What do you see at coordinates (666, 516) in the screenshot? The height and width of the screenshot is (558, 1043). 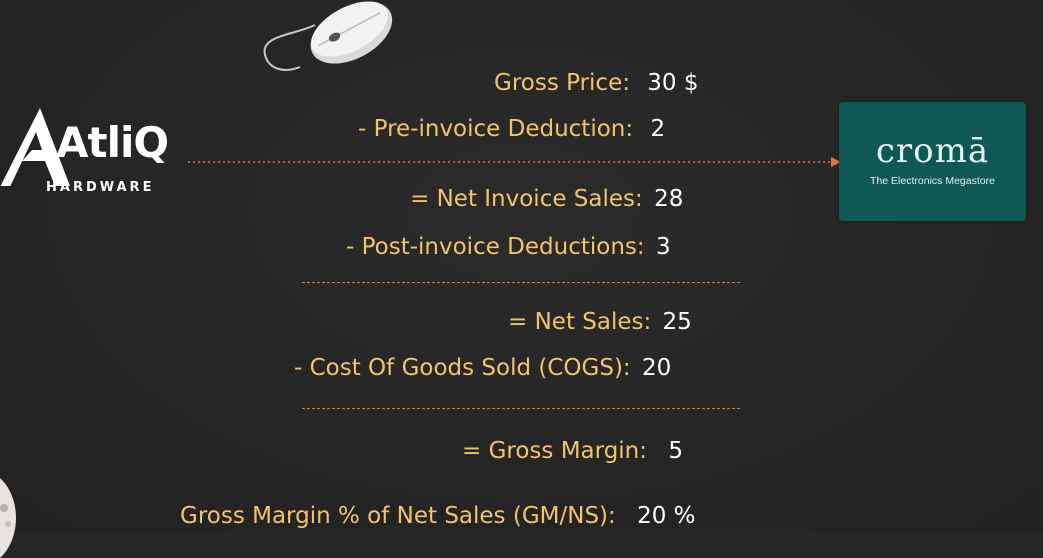 I see `gm-percent-value: 20 %` at bounding box center [666, 516].